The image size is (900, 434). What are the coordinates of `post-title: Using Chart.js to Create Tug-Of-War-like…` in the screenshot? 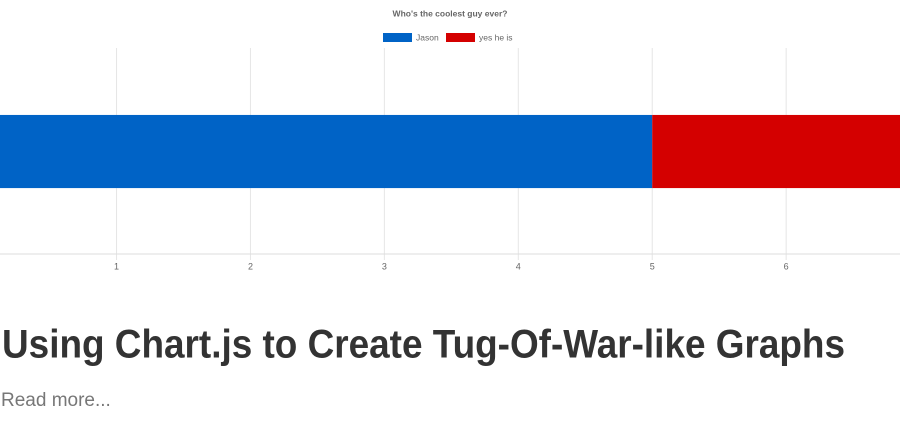 It's located at (423, 345).